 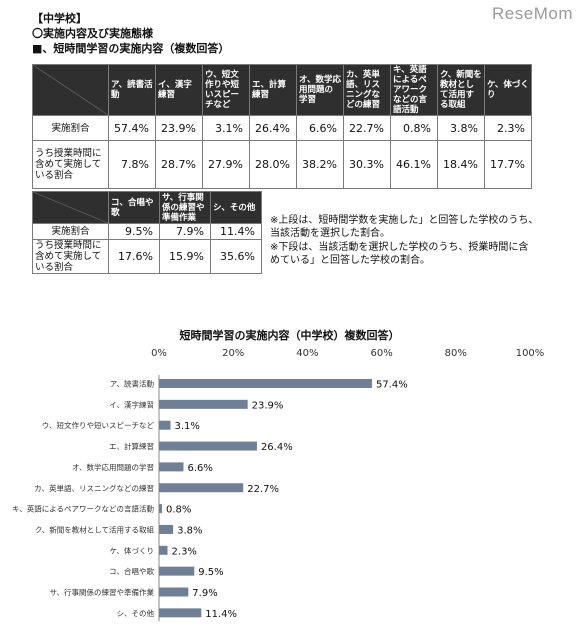 I want to click on table-cell: 17.6%, so click(x=134, y=256).